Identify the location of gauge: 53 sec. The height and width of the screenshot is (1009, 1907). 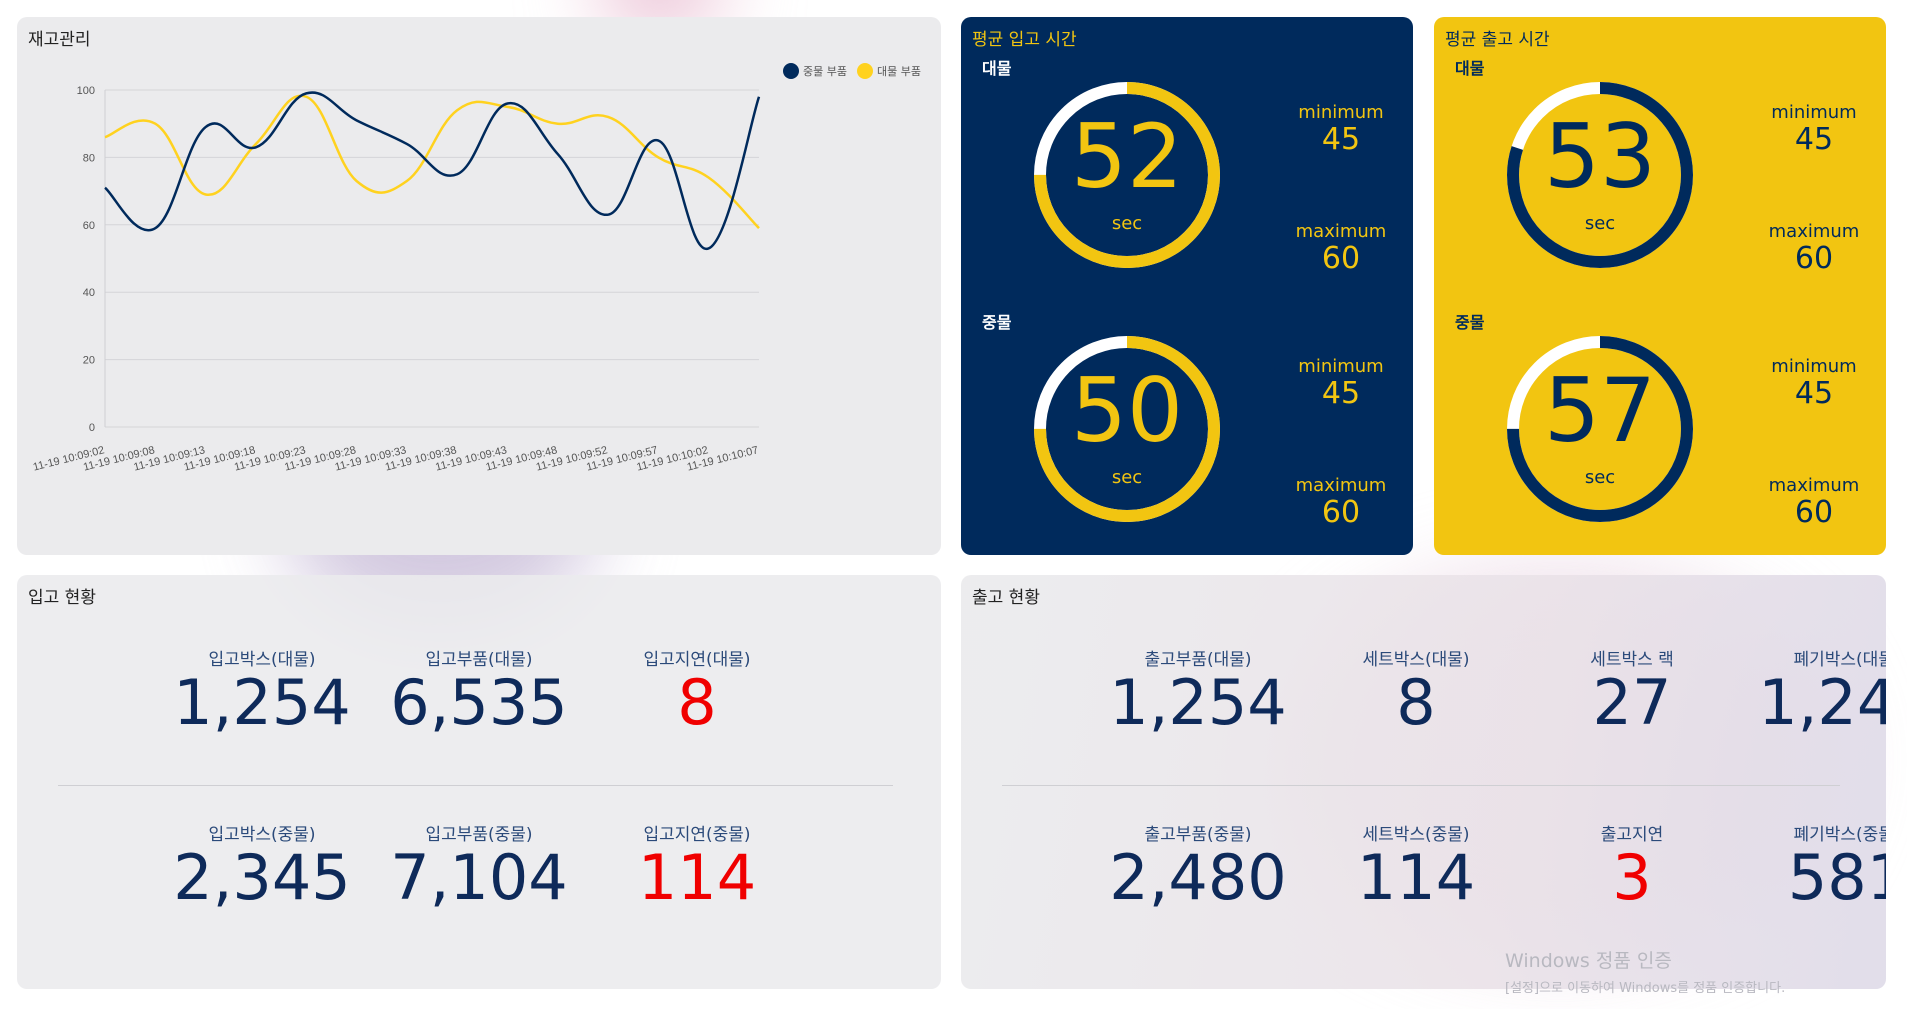
(1600, 175).